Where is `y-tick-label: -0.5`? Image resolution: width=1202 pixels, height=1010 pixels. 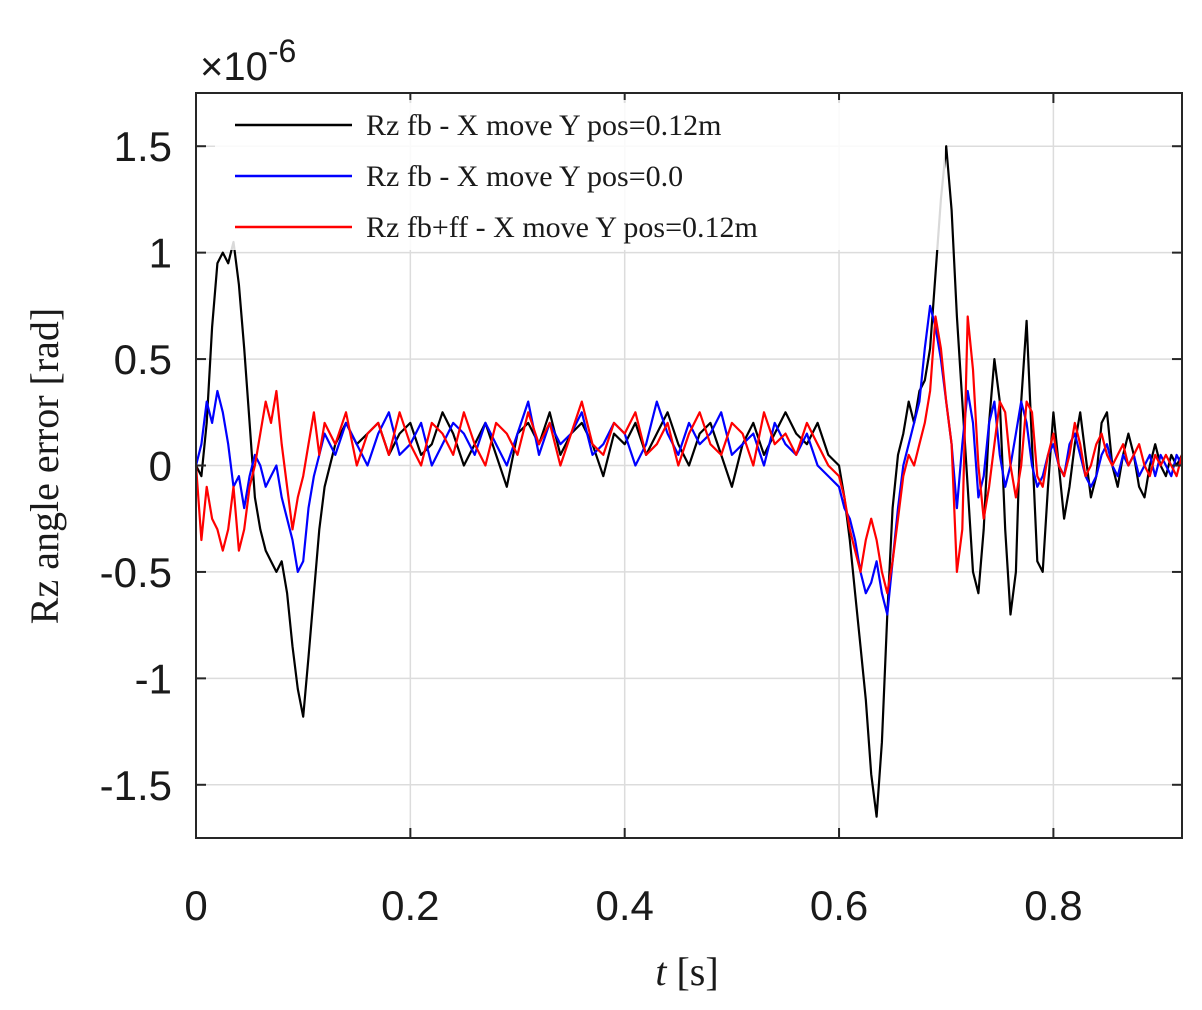 y-tick-label: -0.5 is located at coordinates (136, 572).